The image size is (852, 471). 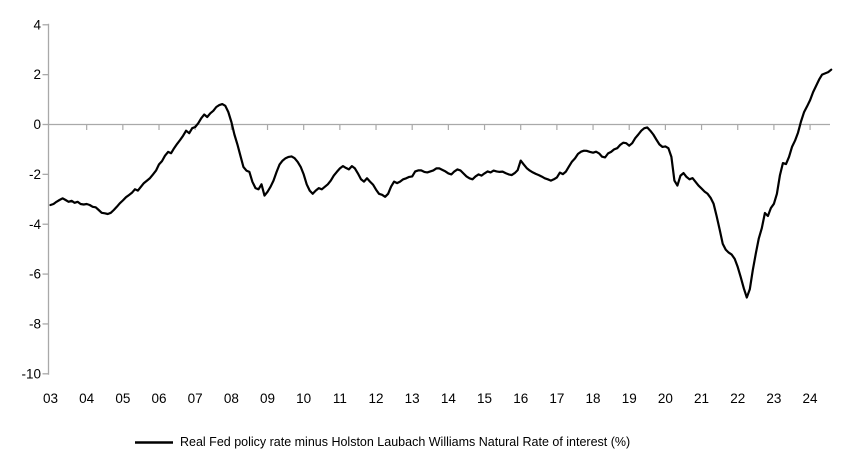 I want to click on x-tick-label: 15, so click(x=484, y=398).